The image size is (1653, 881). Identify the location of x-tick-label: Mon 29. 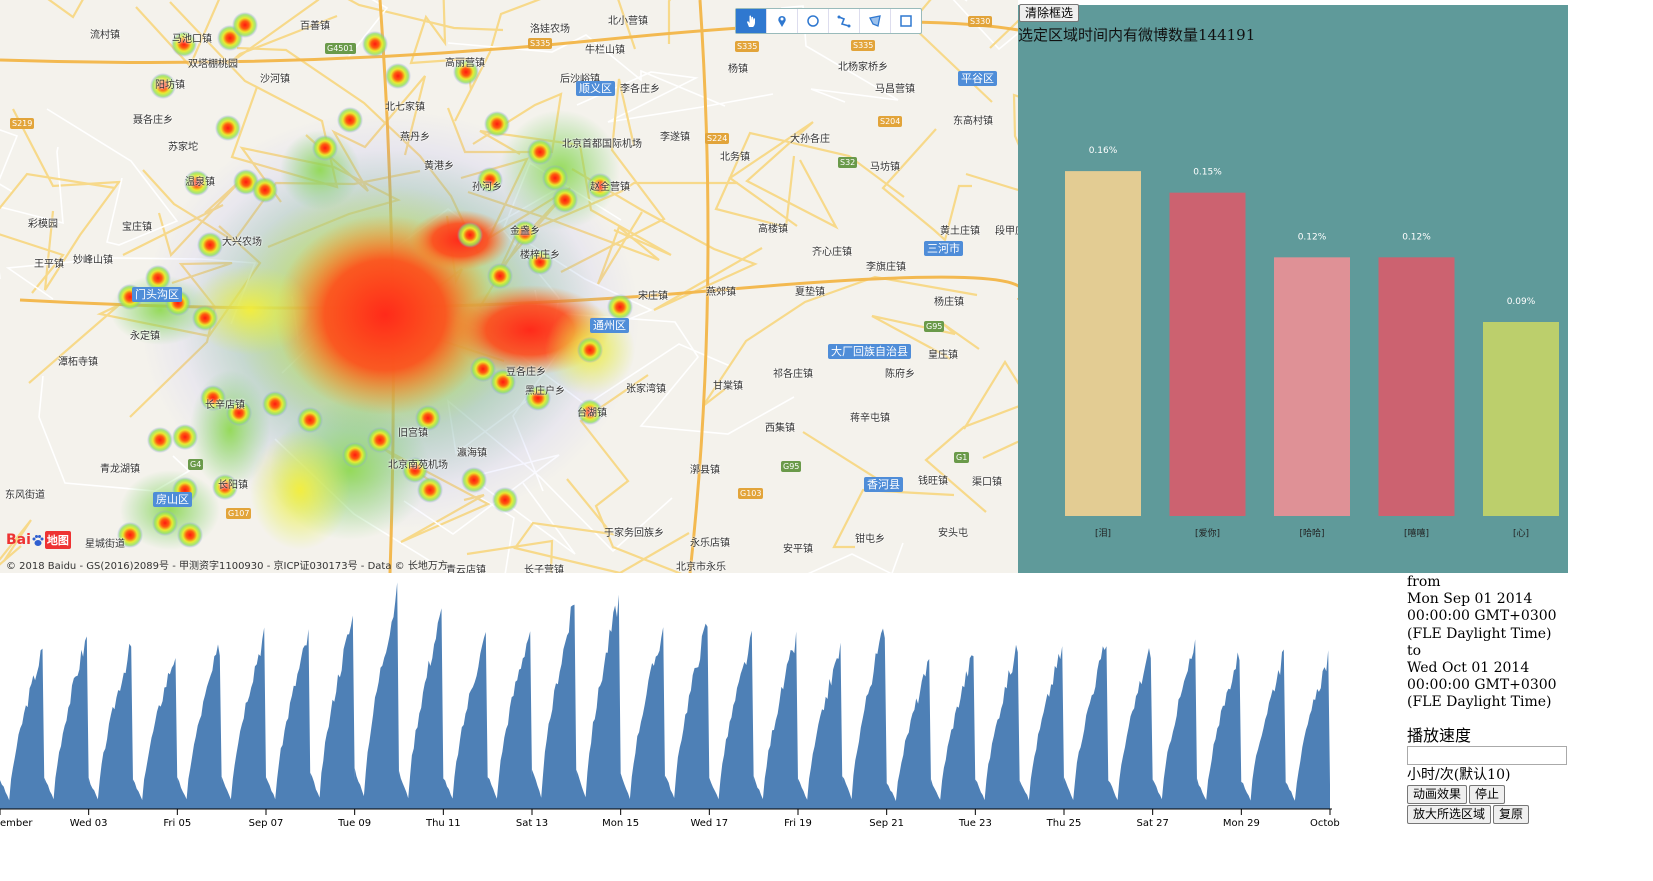
(1241, 823).